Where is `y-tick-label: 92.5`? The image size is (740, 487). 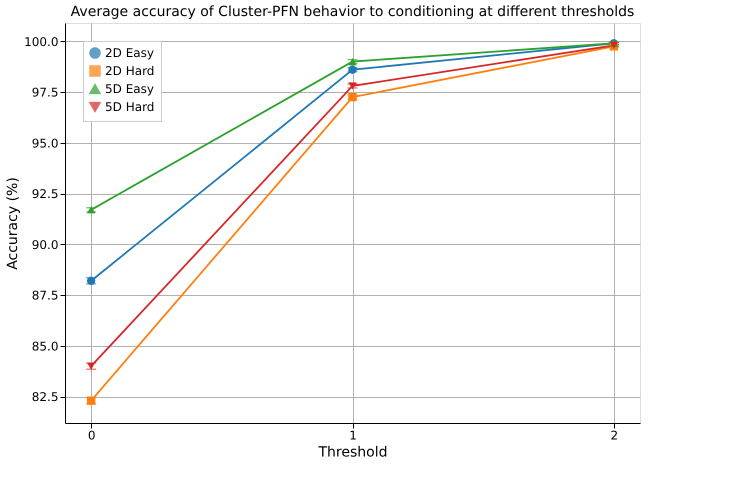
y-tick-label: 92.5 is located at coordinates (45, 194).